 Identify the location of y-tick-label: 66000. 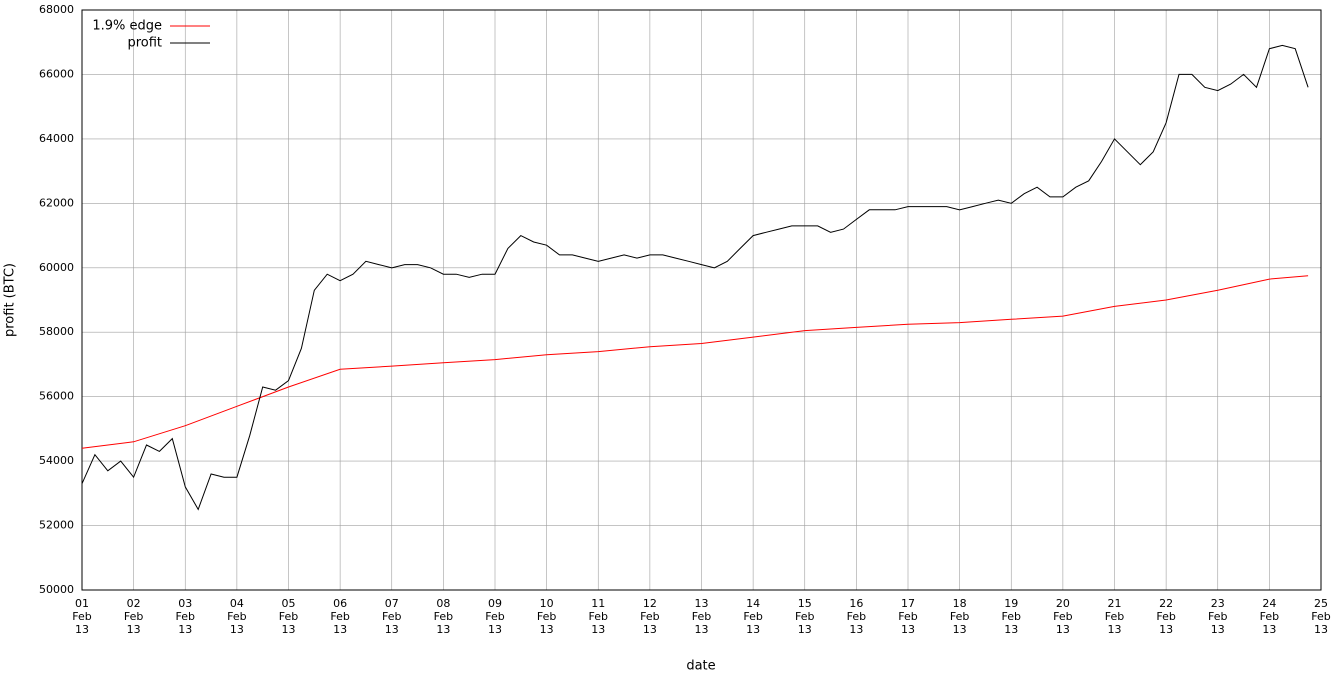
(56, 73).